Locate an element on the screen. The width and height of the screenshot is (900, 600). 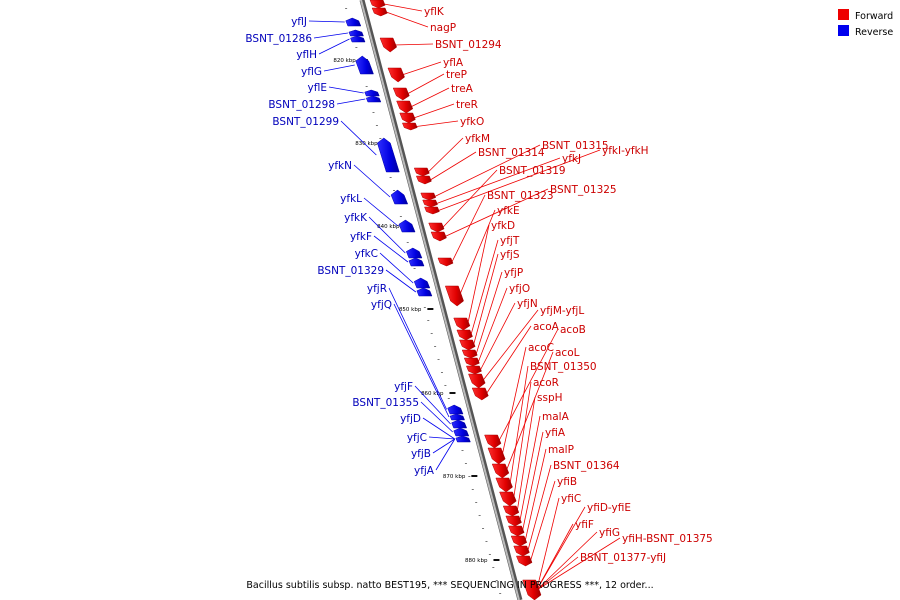
gene-label-forward: BSNT_01350 is located at coordinates (563, 367).